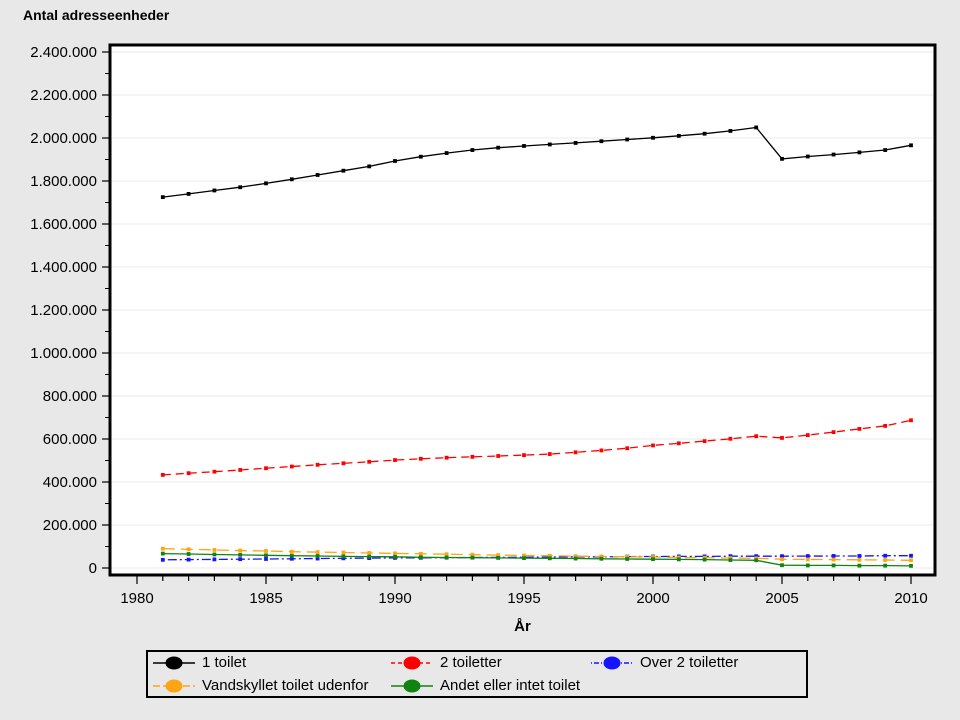  What do you see at coordinates (471, 662) in the screenshot?
I see `legend-label: 2 toiletter` at bounding box center [471, 662].